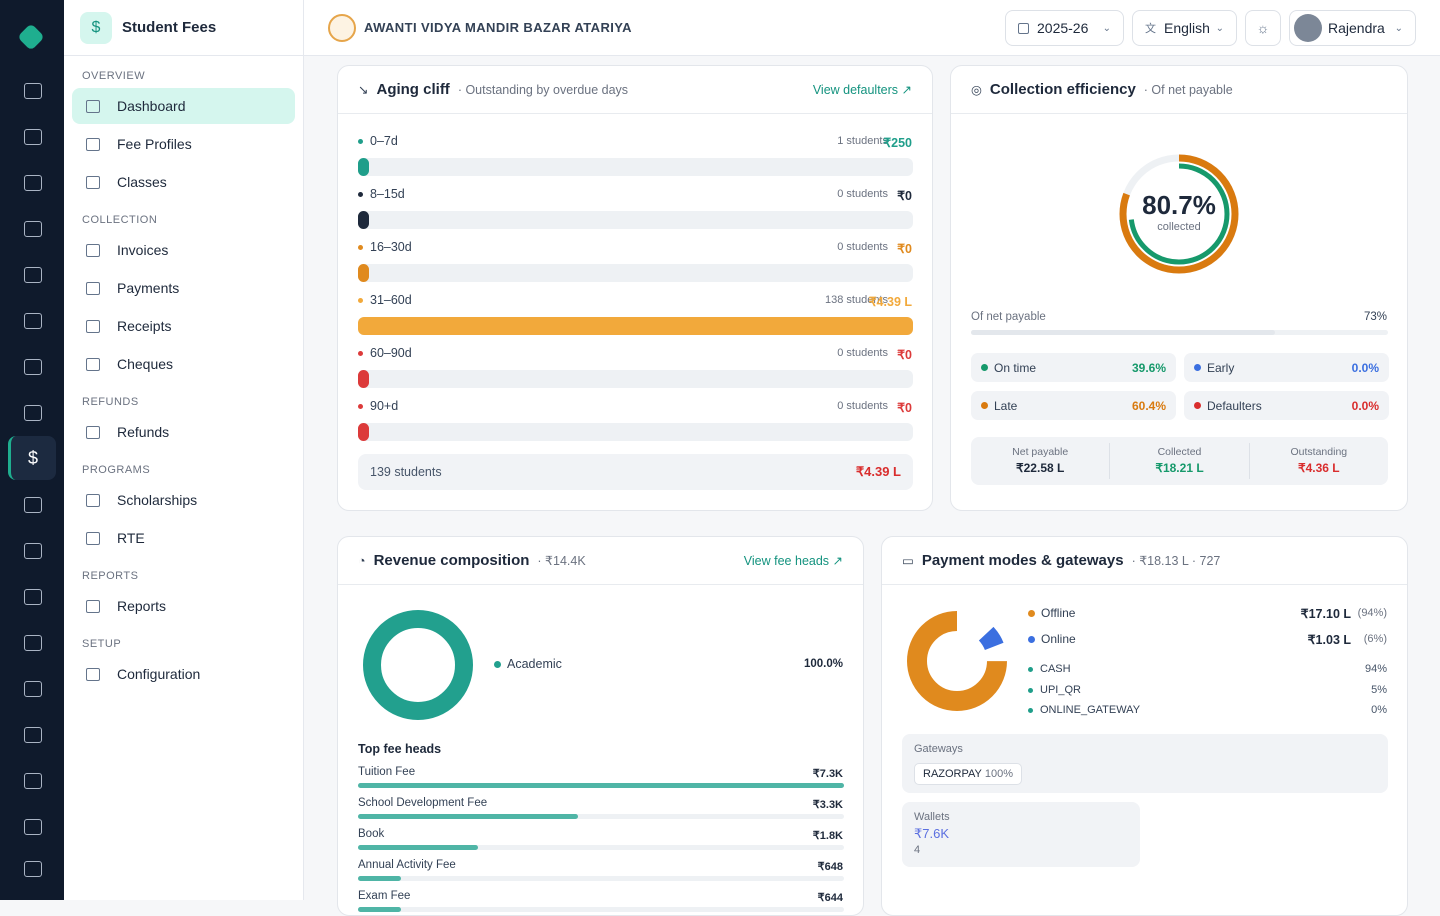  What do you see at coordinates (183, 288) in the screenshot?
I see `nav-item: Payments` at bounding box center [183, 288].